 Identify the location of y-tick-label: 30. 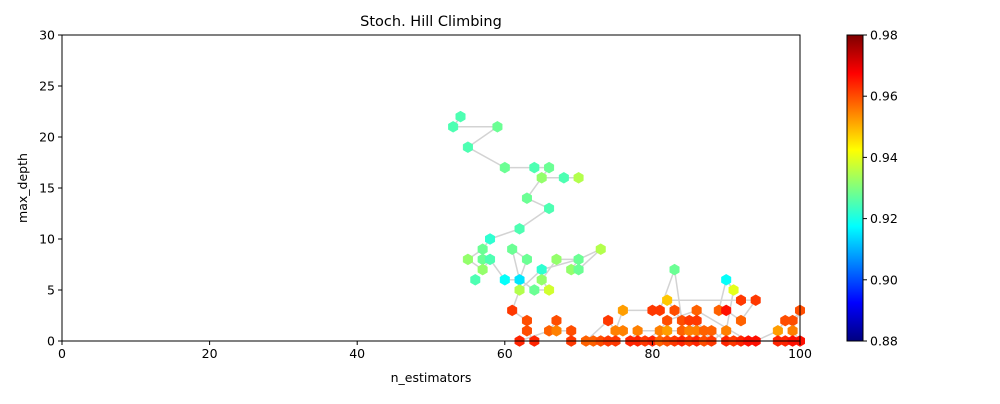
(47, 35).